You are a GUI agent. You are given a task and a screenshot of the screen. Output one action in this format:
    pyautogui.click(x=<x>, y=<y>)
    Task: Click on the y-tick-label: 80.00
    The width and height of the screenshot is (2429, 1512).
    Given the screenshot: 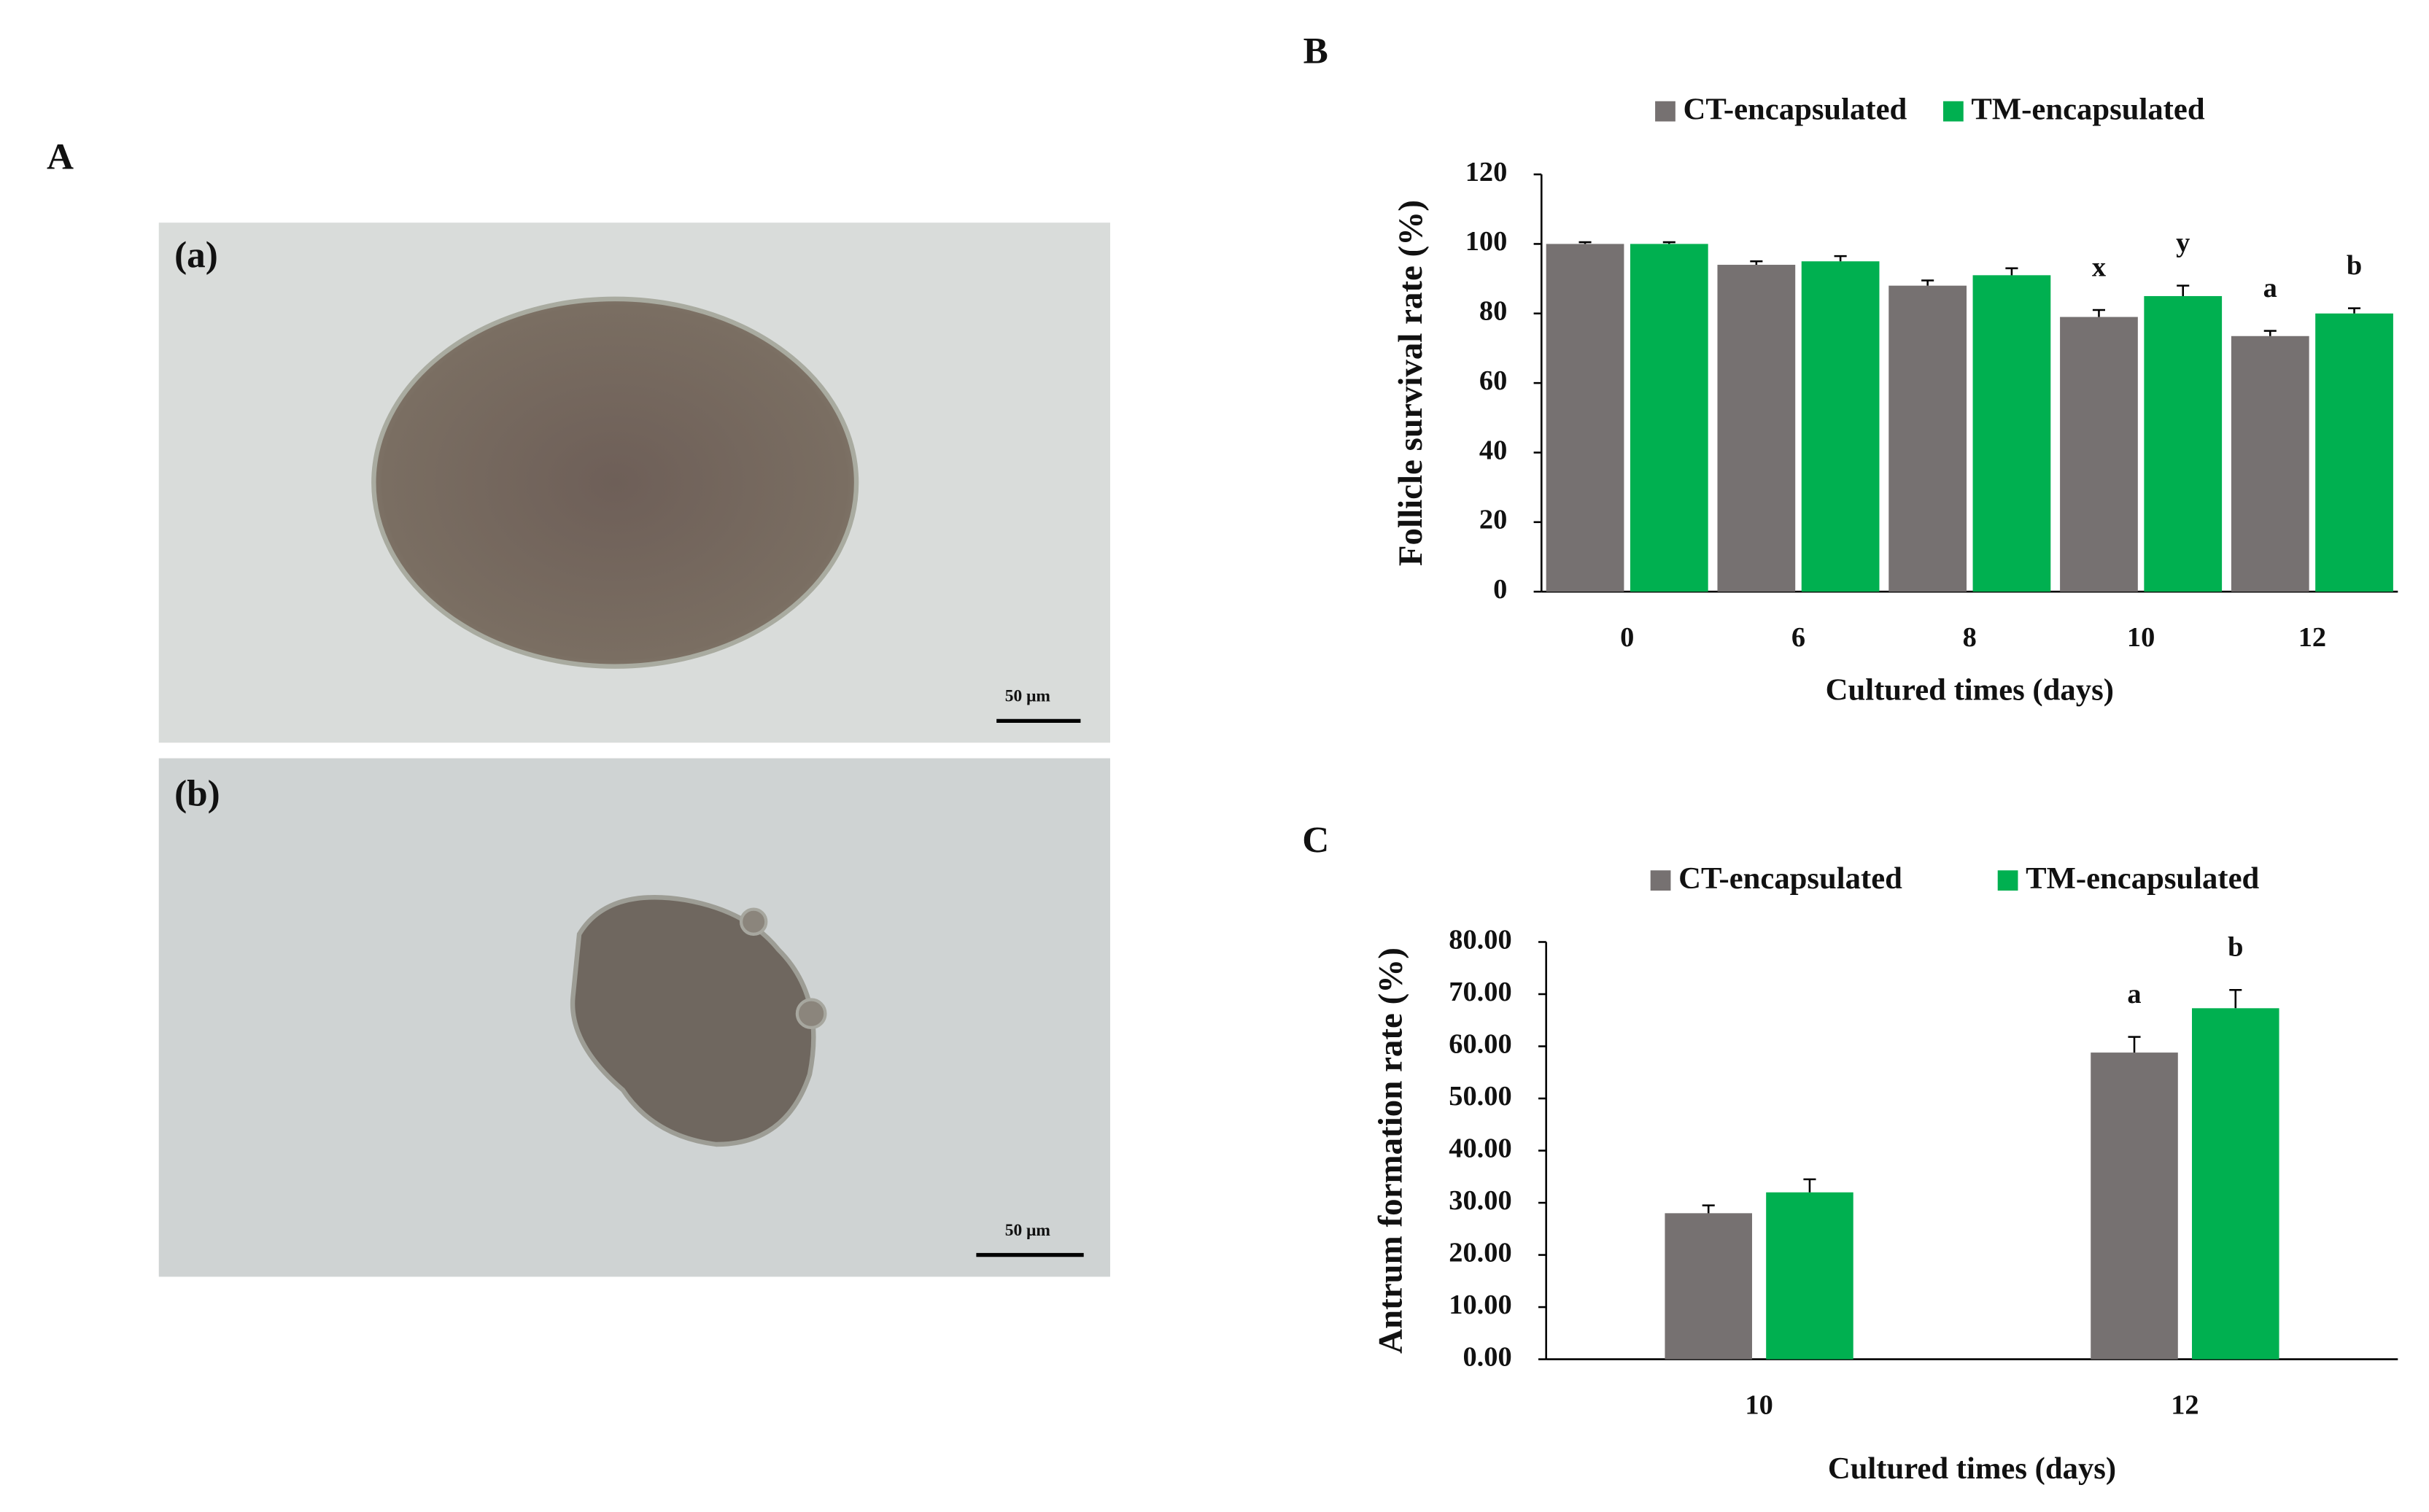 What is the action you would take?
    pyautogui.click(x=1480, y=939)
    